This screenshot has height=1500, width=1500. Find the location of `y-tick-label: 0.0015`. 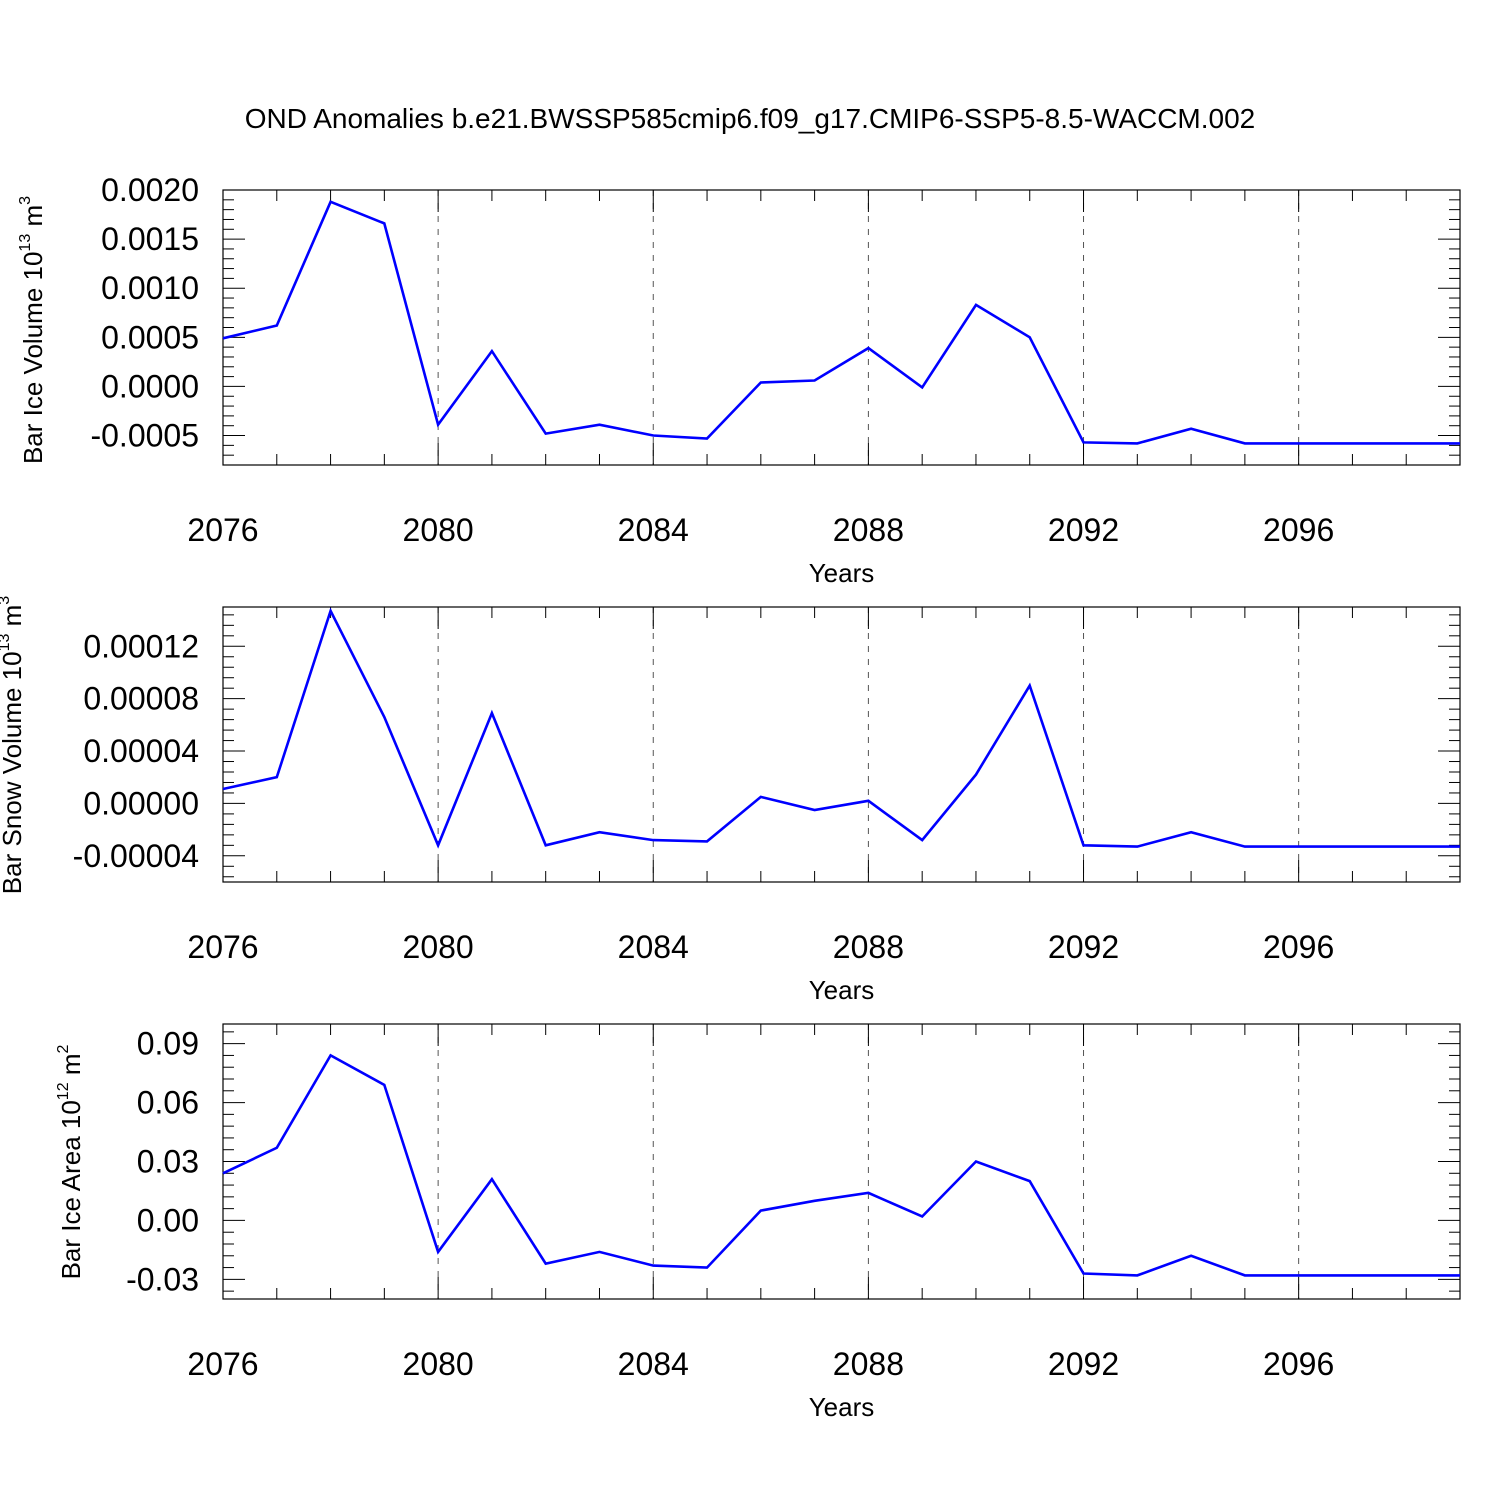

y-tick-label: 0.0015 is located at coordinates (150, 239).